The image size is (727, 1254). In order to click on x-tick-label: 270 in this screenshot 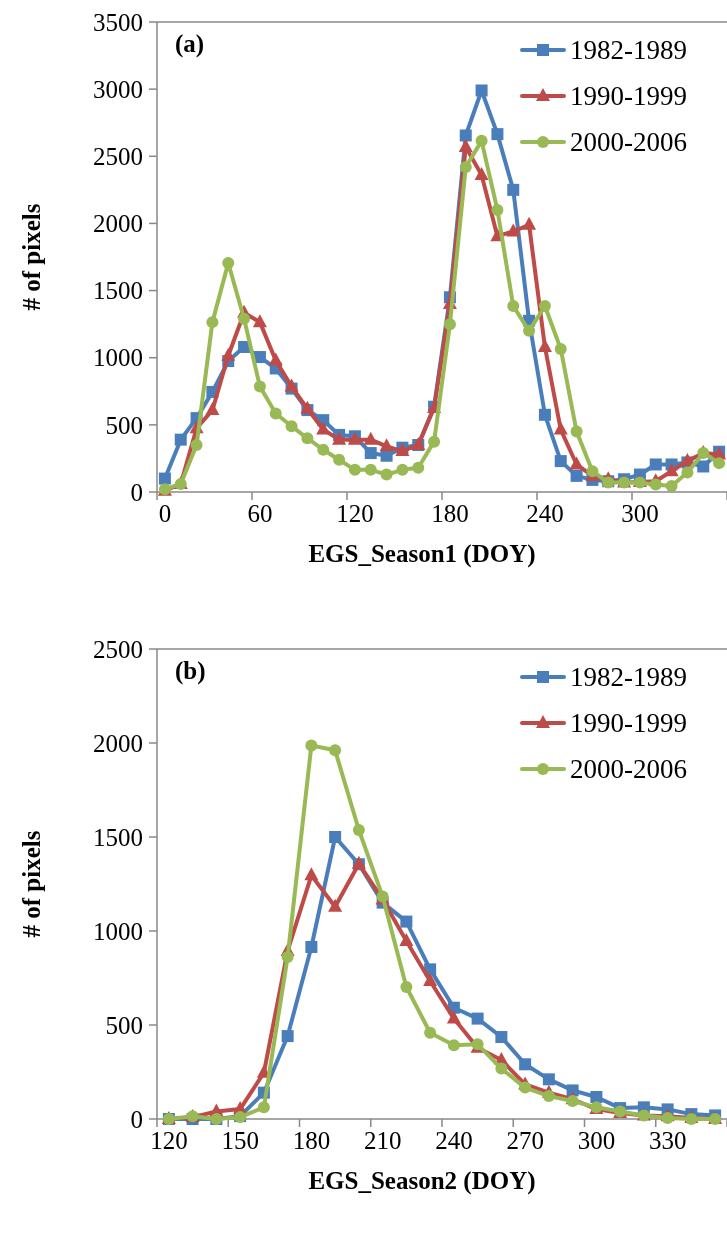, I will do `click(525, 1140)`.